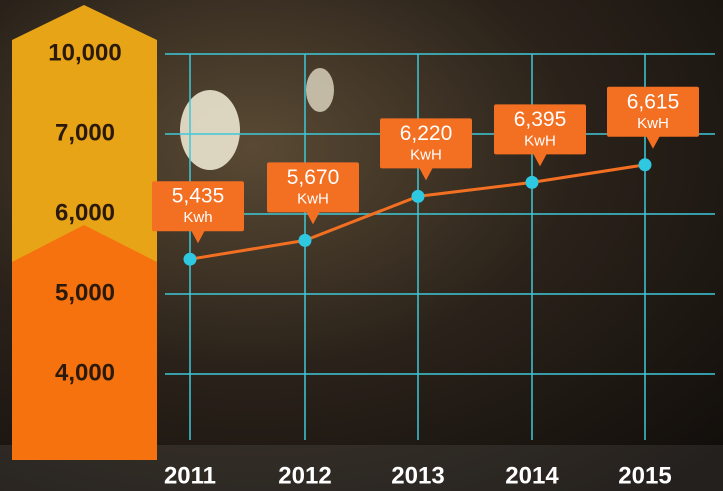 The height and width of the screenshot is (491, 723). I want to click on y-tick-label: 7,000, so click(85, 132).